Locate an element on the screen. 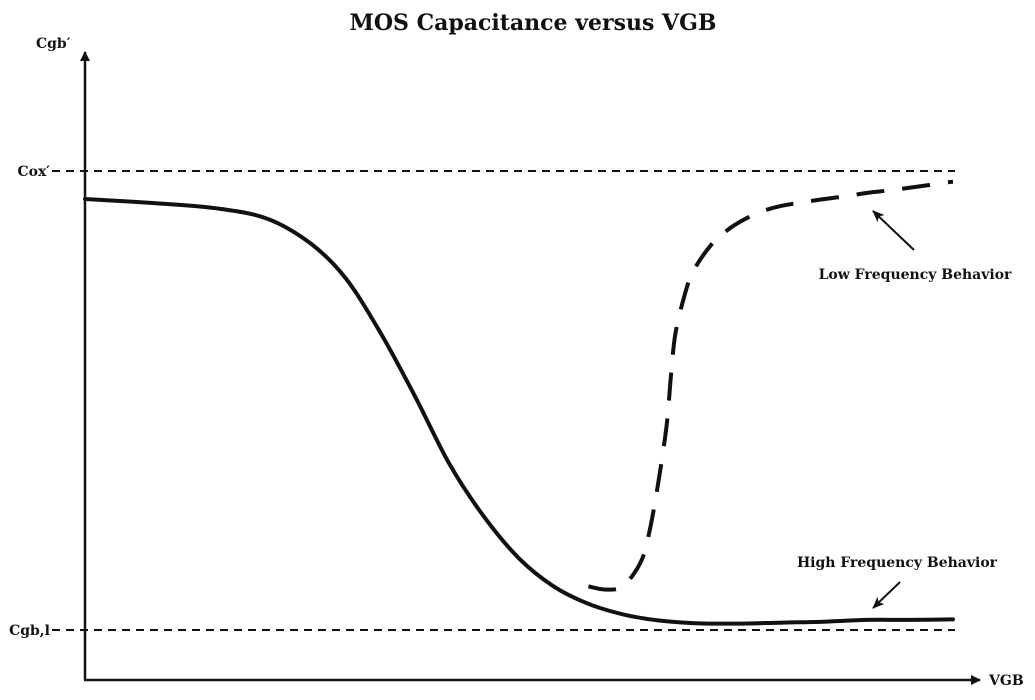 The width and height of the screenshot is (1035, 700). high-frequency-arrow is located at coordinates (886, 595).